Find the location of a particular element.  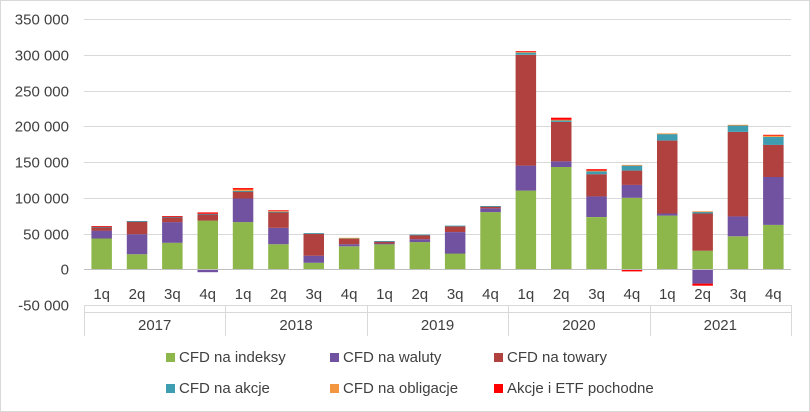

legend-label: Akcje i ETF pochodne is located at coordinates (580, 388).